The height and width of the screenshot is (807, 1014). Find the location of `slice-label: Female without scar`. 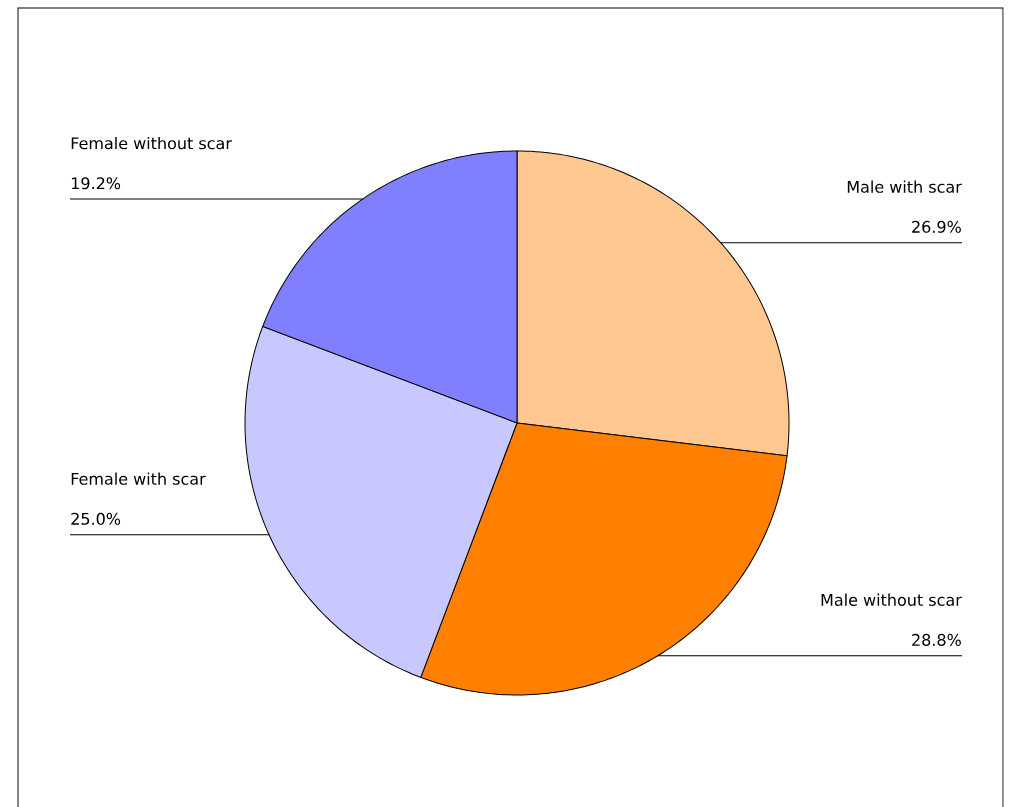

slice-label: Female without scar is located at coordinates (151, 143).